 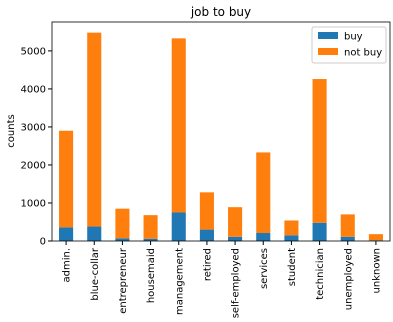 I want to click on y-tick-label: 3000, so click(x=33, y=127).